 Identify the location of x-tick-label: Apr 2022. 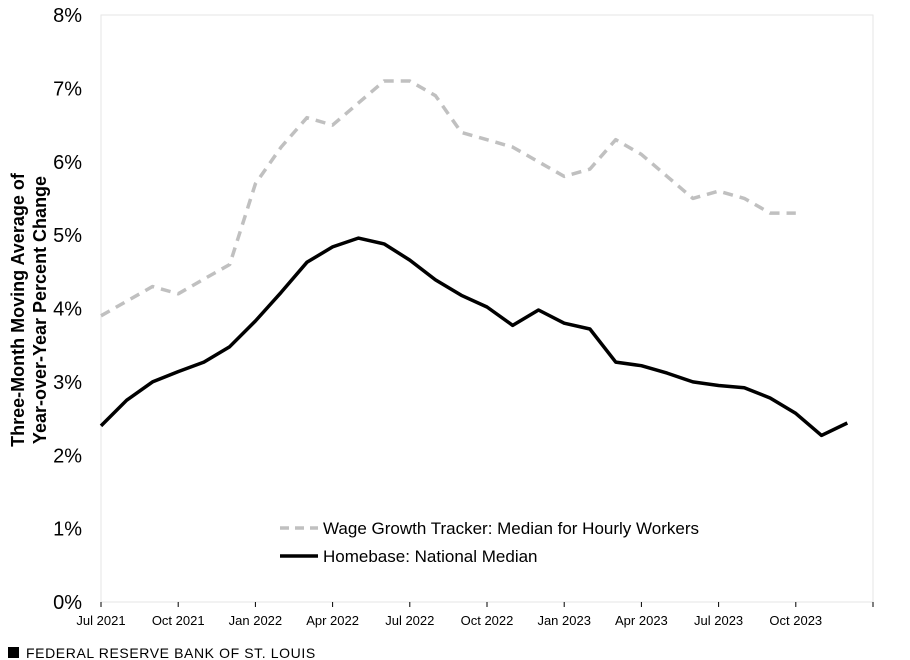
(332, 620).